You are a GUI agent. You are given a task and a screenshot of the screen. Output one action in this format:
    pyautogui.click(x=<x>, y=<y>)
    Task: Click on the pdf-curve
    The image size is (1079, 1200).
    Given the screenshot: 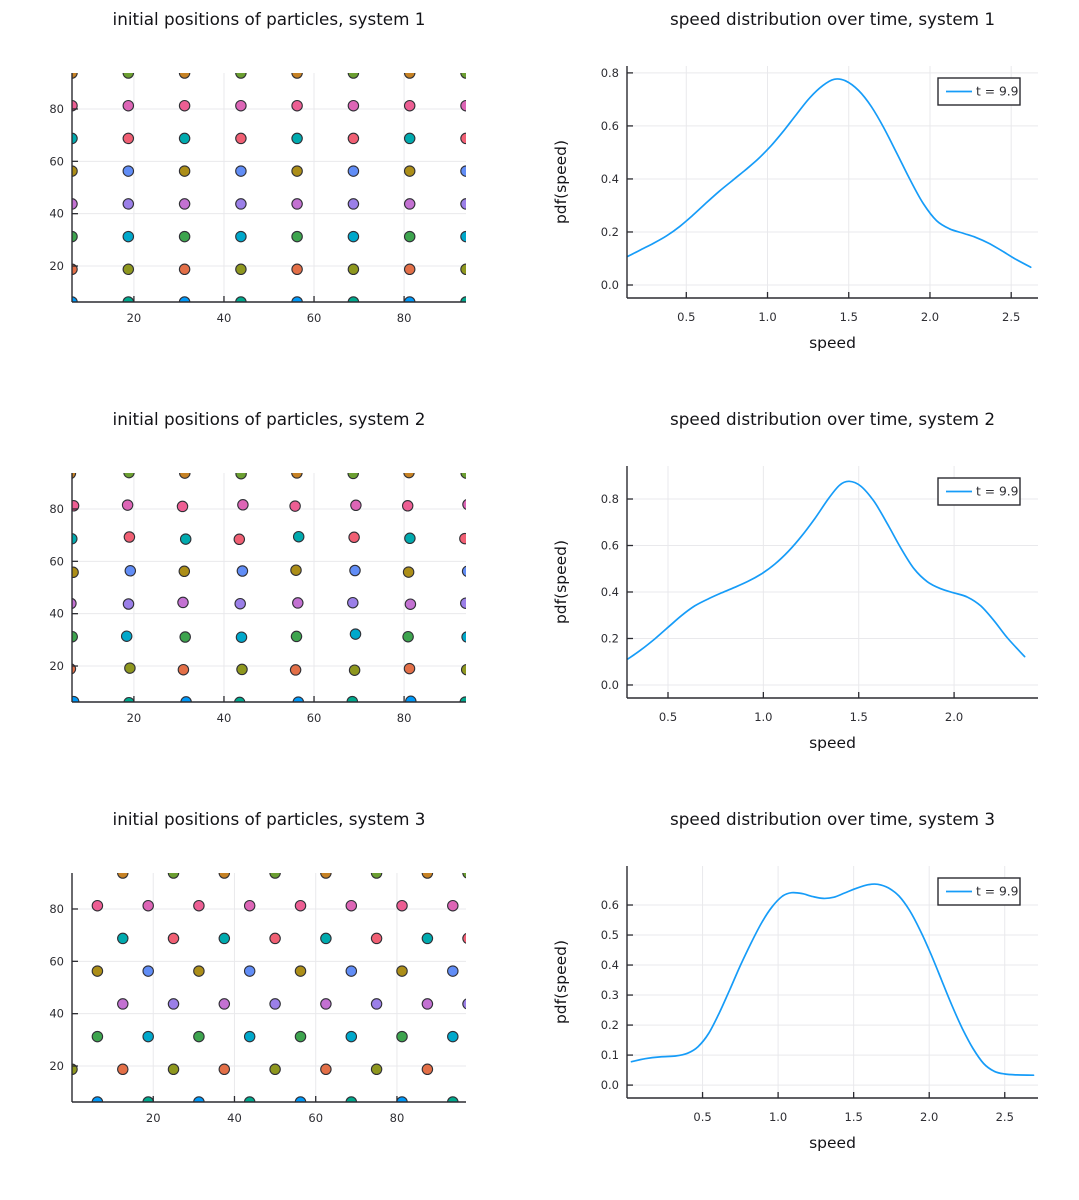 What is the action you would take?
    pyautogui.click(x=829, y=173)
    